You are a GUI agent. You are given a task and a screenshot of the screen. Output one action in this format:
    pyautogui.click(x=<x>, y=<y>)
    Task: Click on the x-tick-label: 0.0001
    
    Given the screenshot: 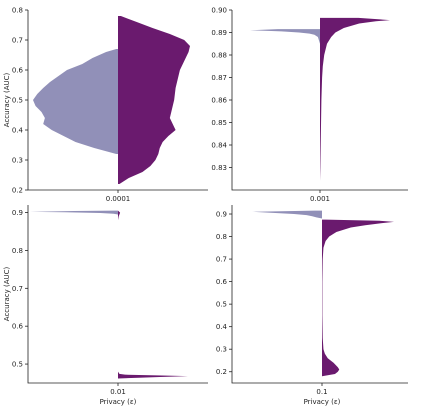 What is the action you would take?
    pyautogui.click(x=118, y=199)
    